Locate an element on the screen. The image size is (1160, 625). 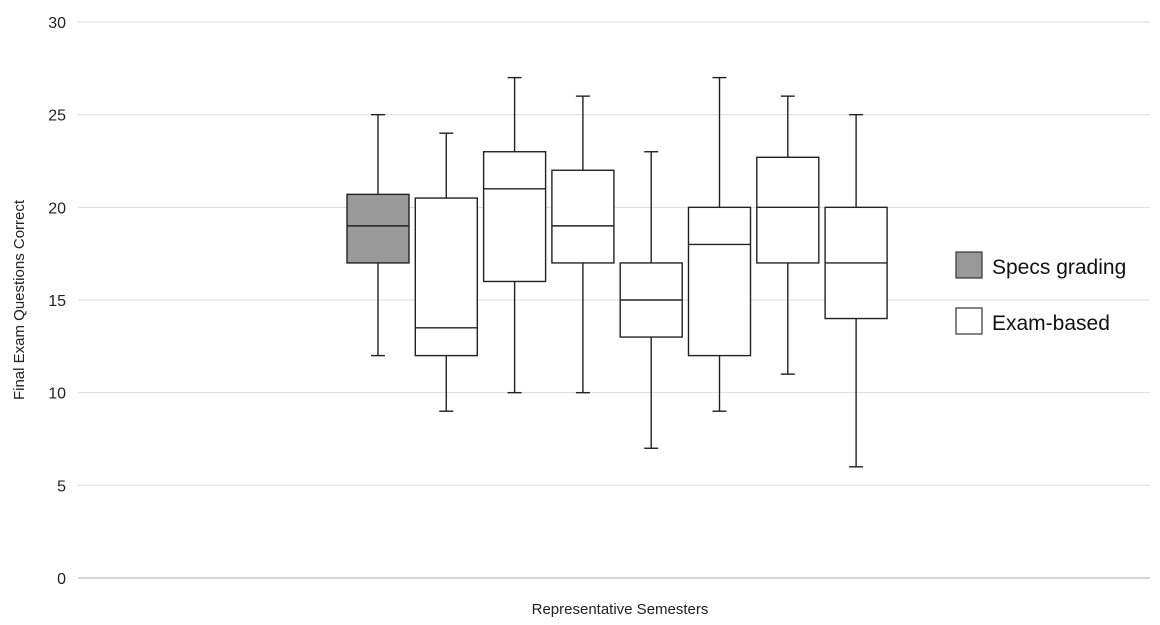
y-axis-ticks: 0 5 10 15 20 25 30 is located at coordinates (57, 301).